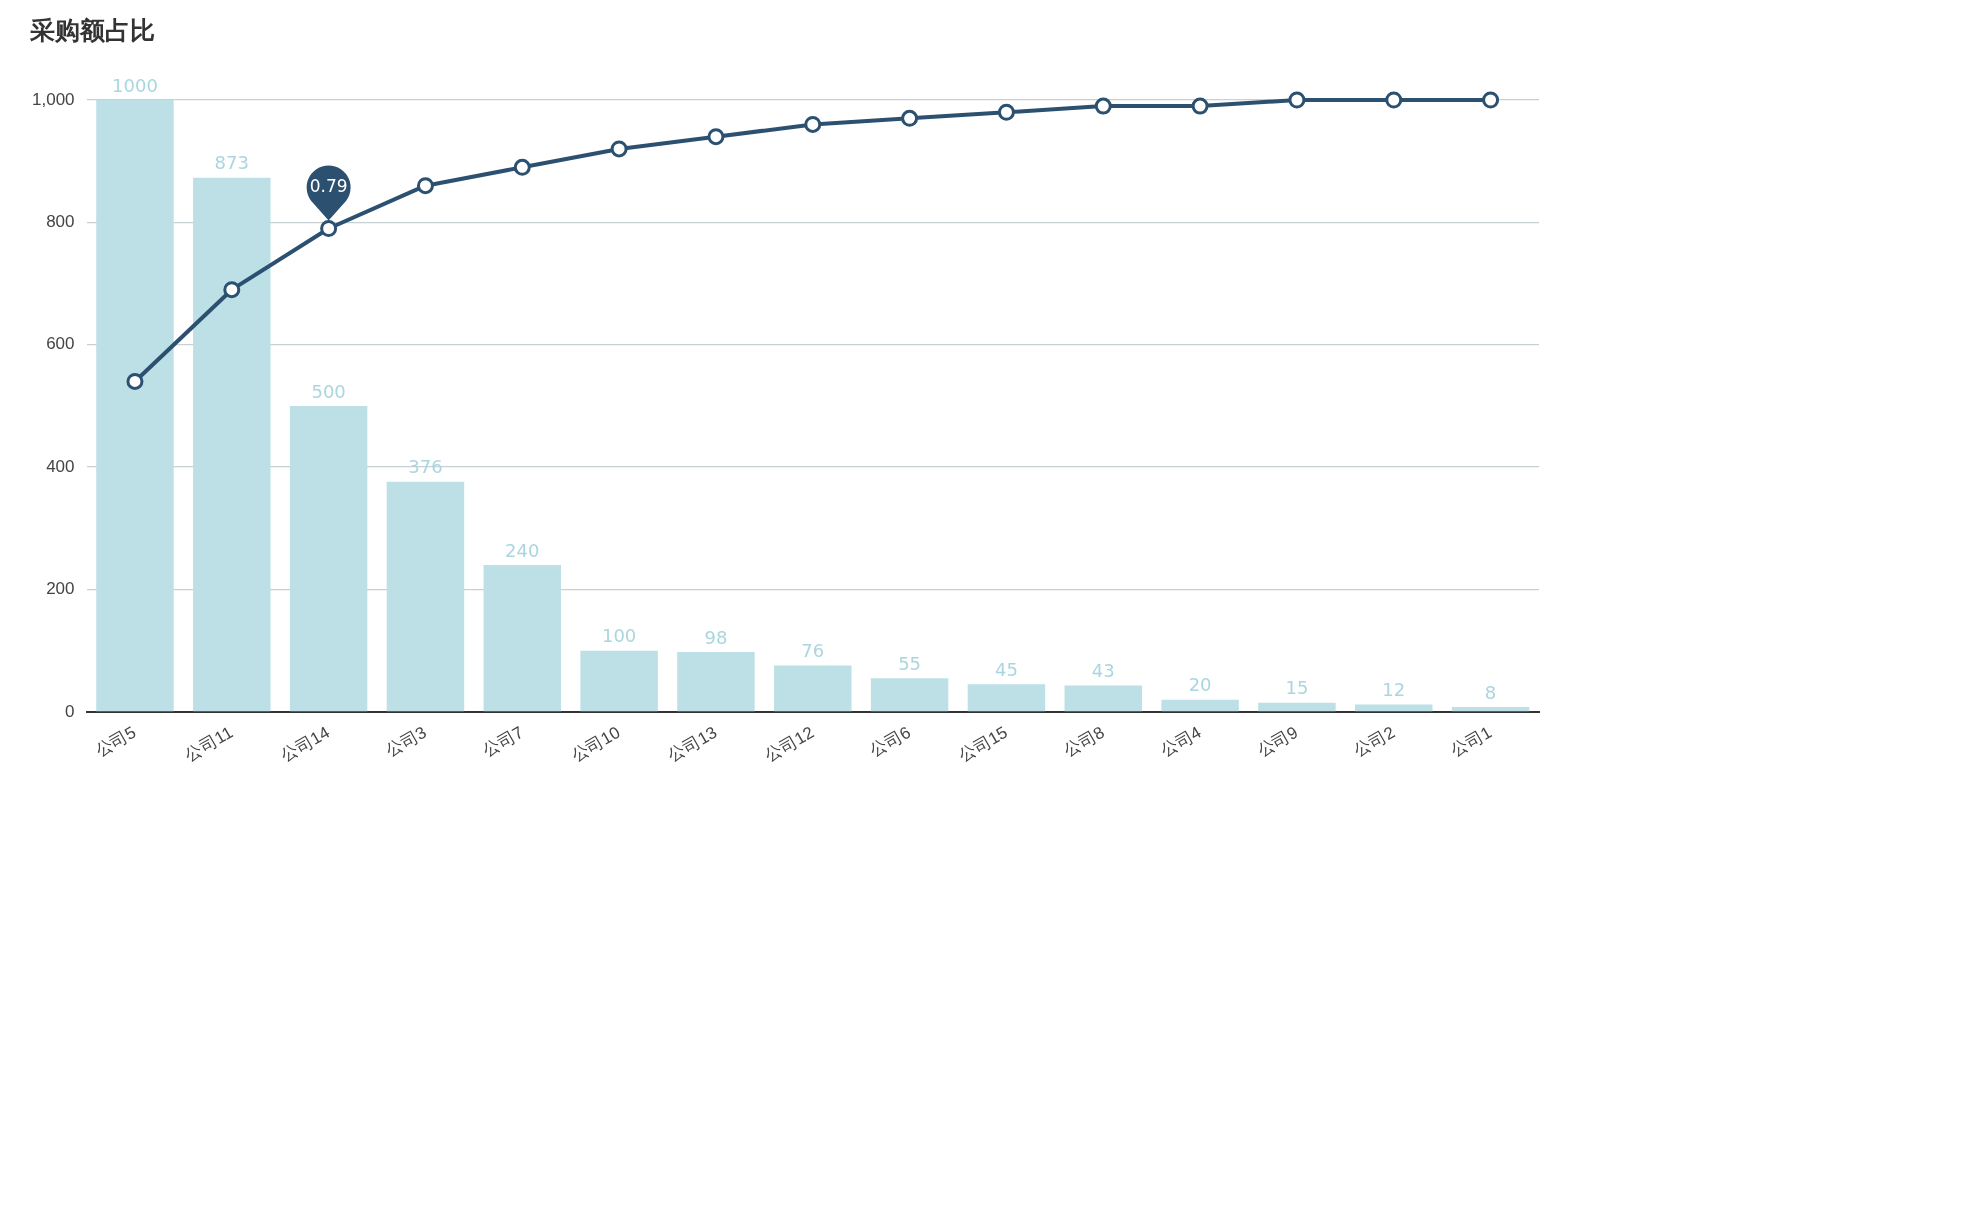  What do you see at coordinates (1181, 741) in the screenshot?
I see `x-tick-label: 公司4` at bounding box center [1181, 741].